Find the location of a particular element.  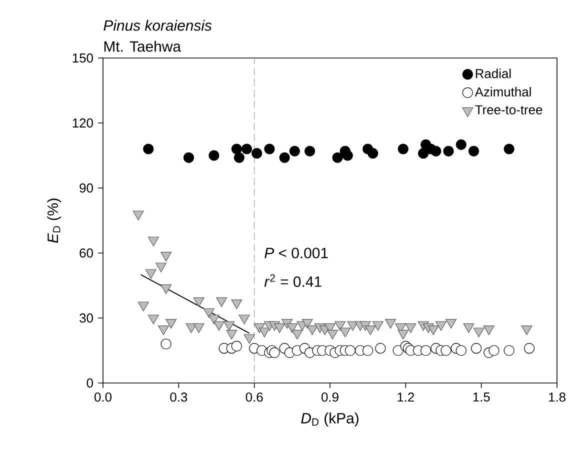

legend-label: Tree-to-tree is located at coordinates (508, 109).